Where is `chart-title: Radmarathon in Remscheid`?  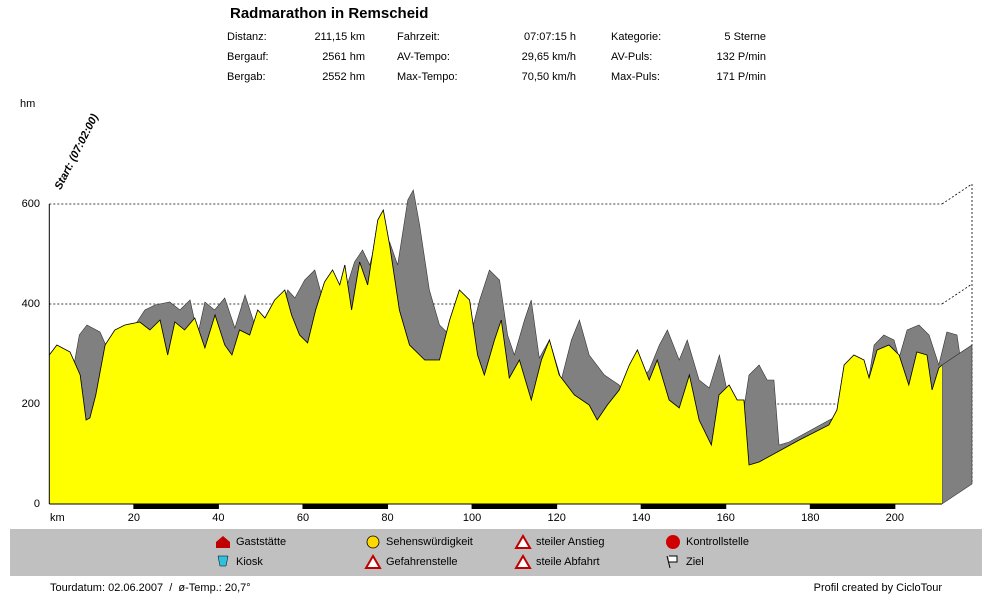
chart-title: Radmarathon in Remscheid is located at coordinates (329, 13).